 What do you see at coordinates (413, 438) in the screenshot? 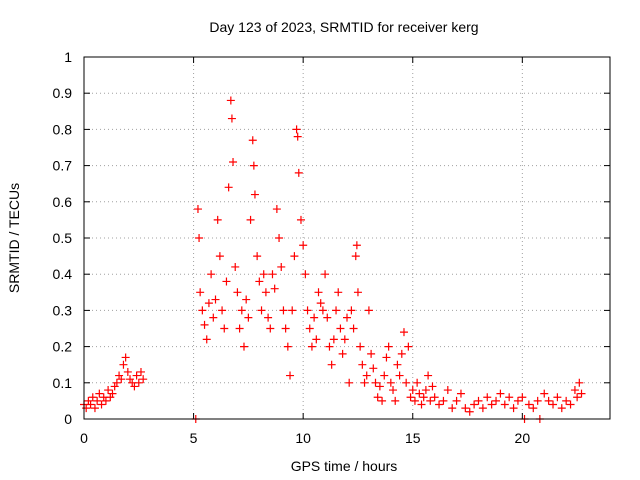
I see `x-tick-label: 15` at bounding box center [413, 438].